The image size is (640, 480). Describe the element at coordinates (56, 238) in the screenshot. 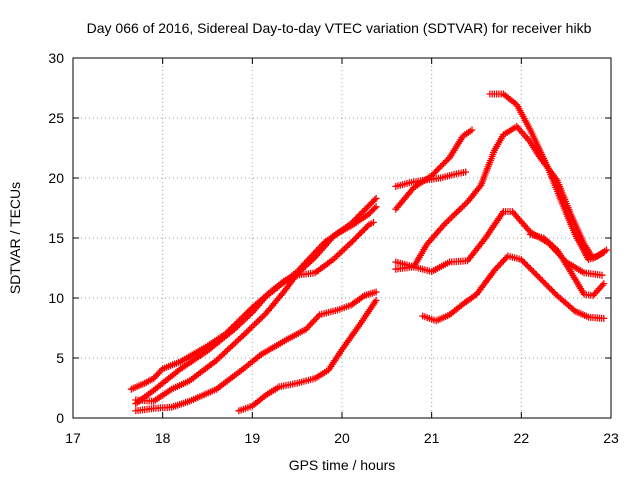

I see `y-tick-label: 15` at that location.